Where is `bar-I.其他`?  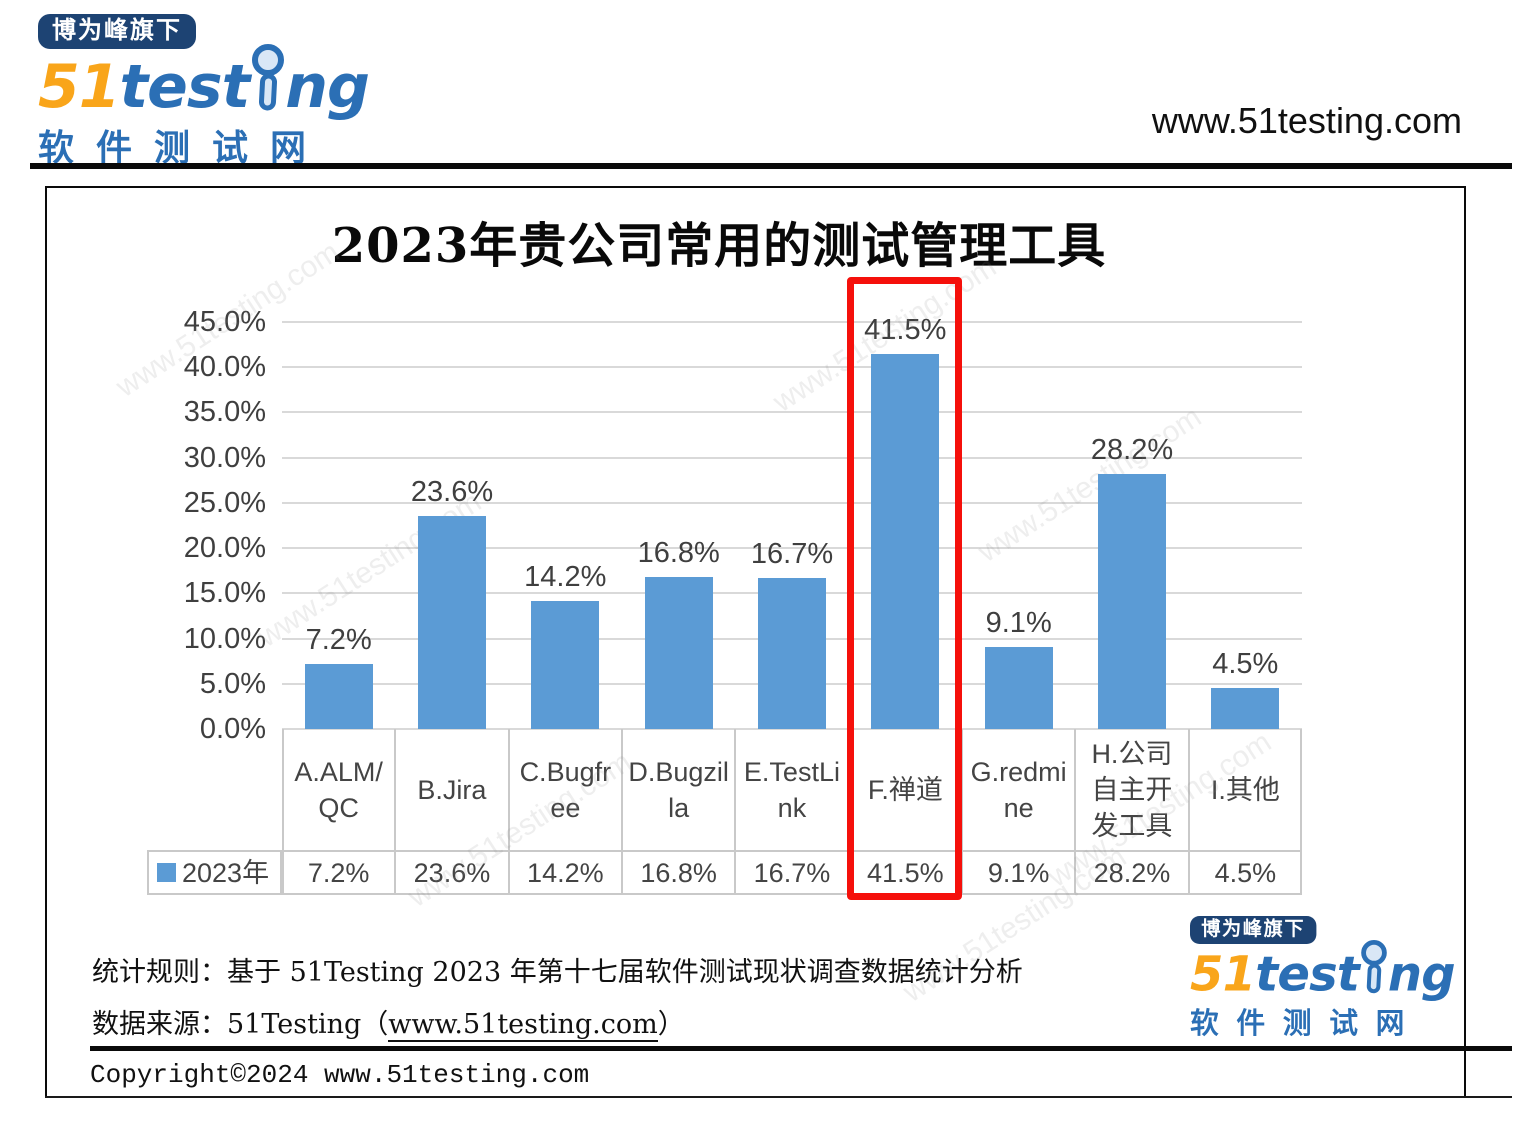
bar-I.其他 is located at coordinates (1245, 708).